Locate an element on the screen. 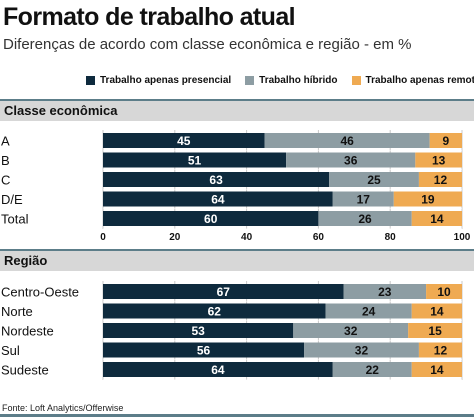  legend-label-presencial: Trabalho apenas presencial is located at coordinates (166, 80).